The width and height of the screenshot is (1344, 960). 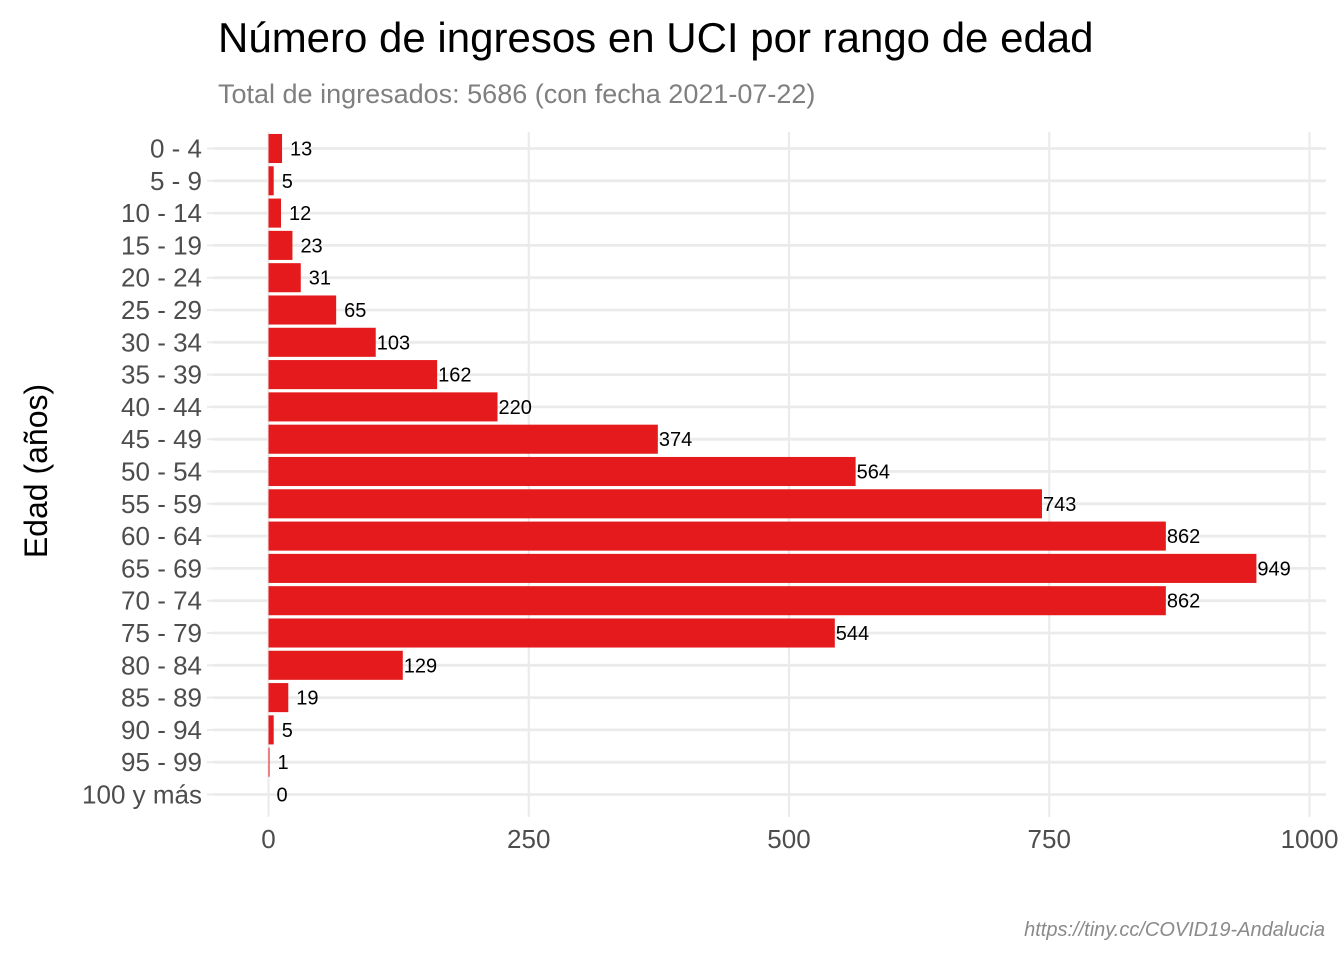 I want to click on x-tick-label: 500, so click(x=788, y=839).